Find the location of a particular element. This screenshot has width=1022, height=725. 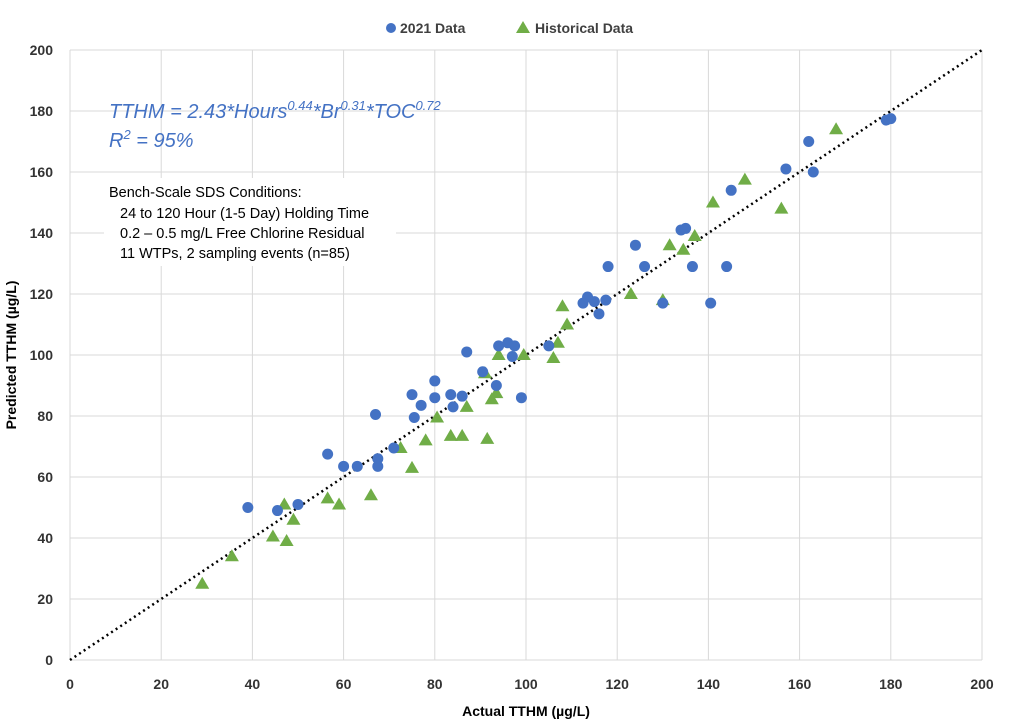

x-tick-label: 160 is located at coordinates (800, 684).